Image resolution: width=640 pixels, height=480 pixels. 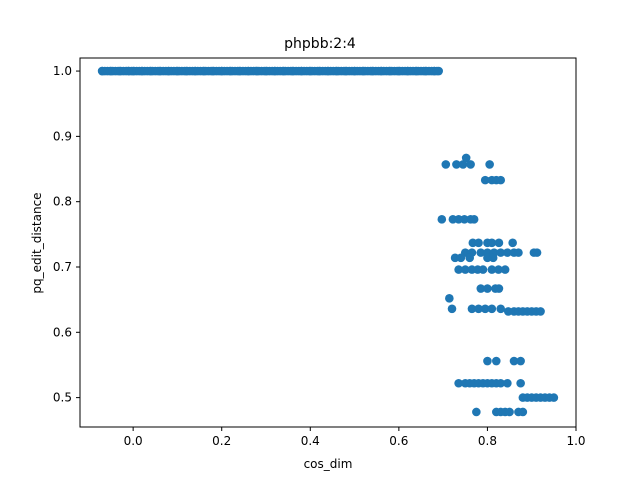 What do you see at coordinates (62, 71) in the screenshot?
I see `y-tick-label: 1.0` at bounding box center [62, 71].